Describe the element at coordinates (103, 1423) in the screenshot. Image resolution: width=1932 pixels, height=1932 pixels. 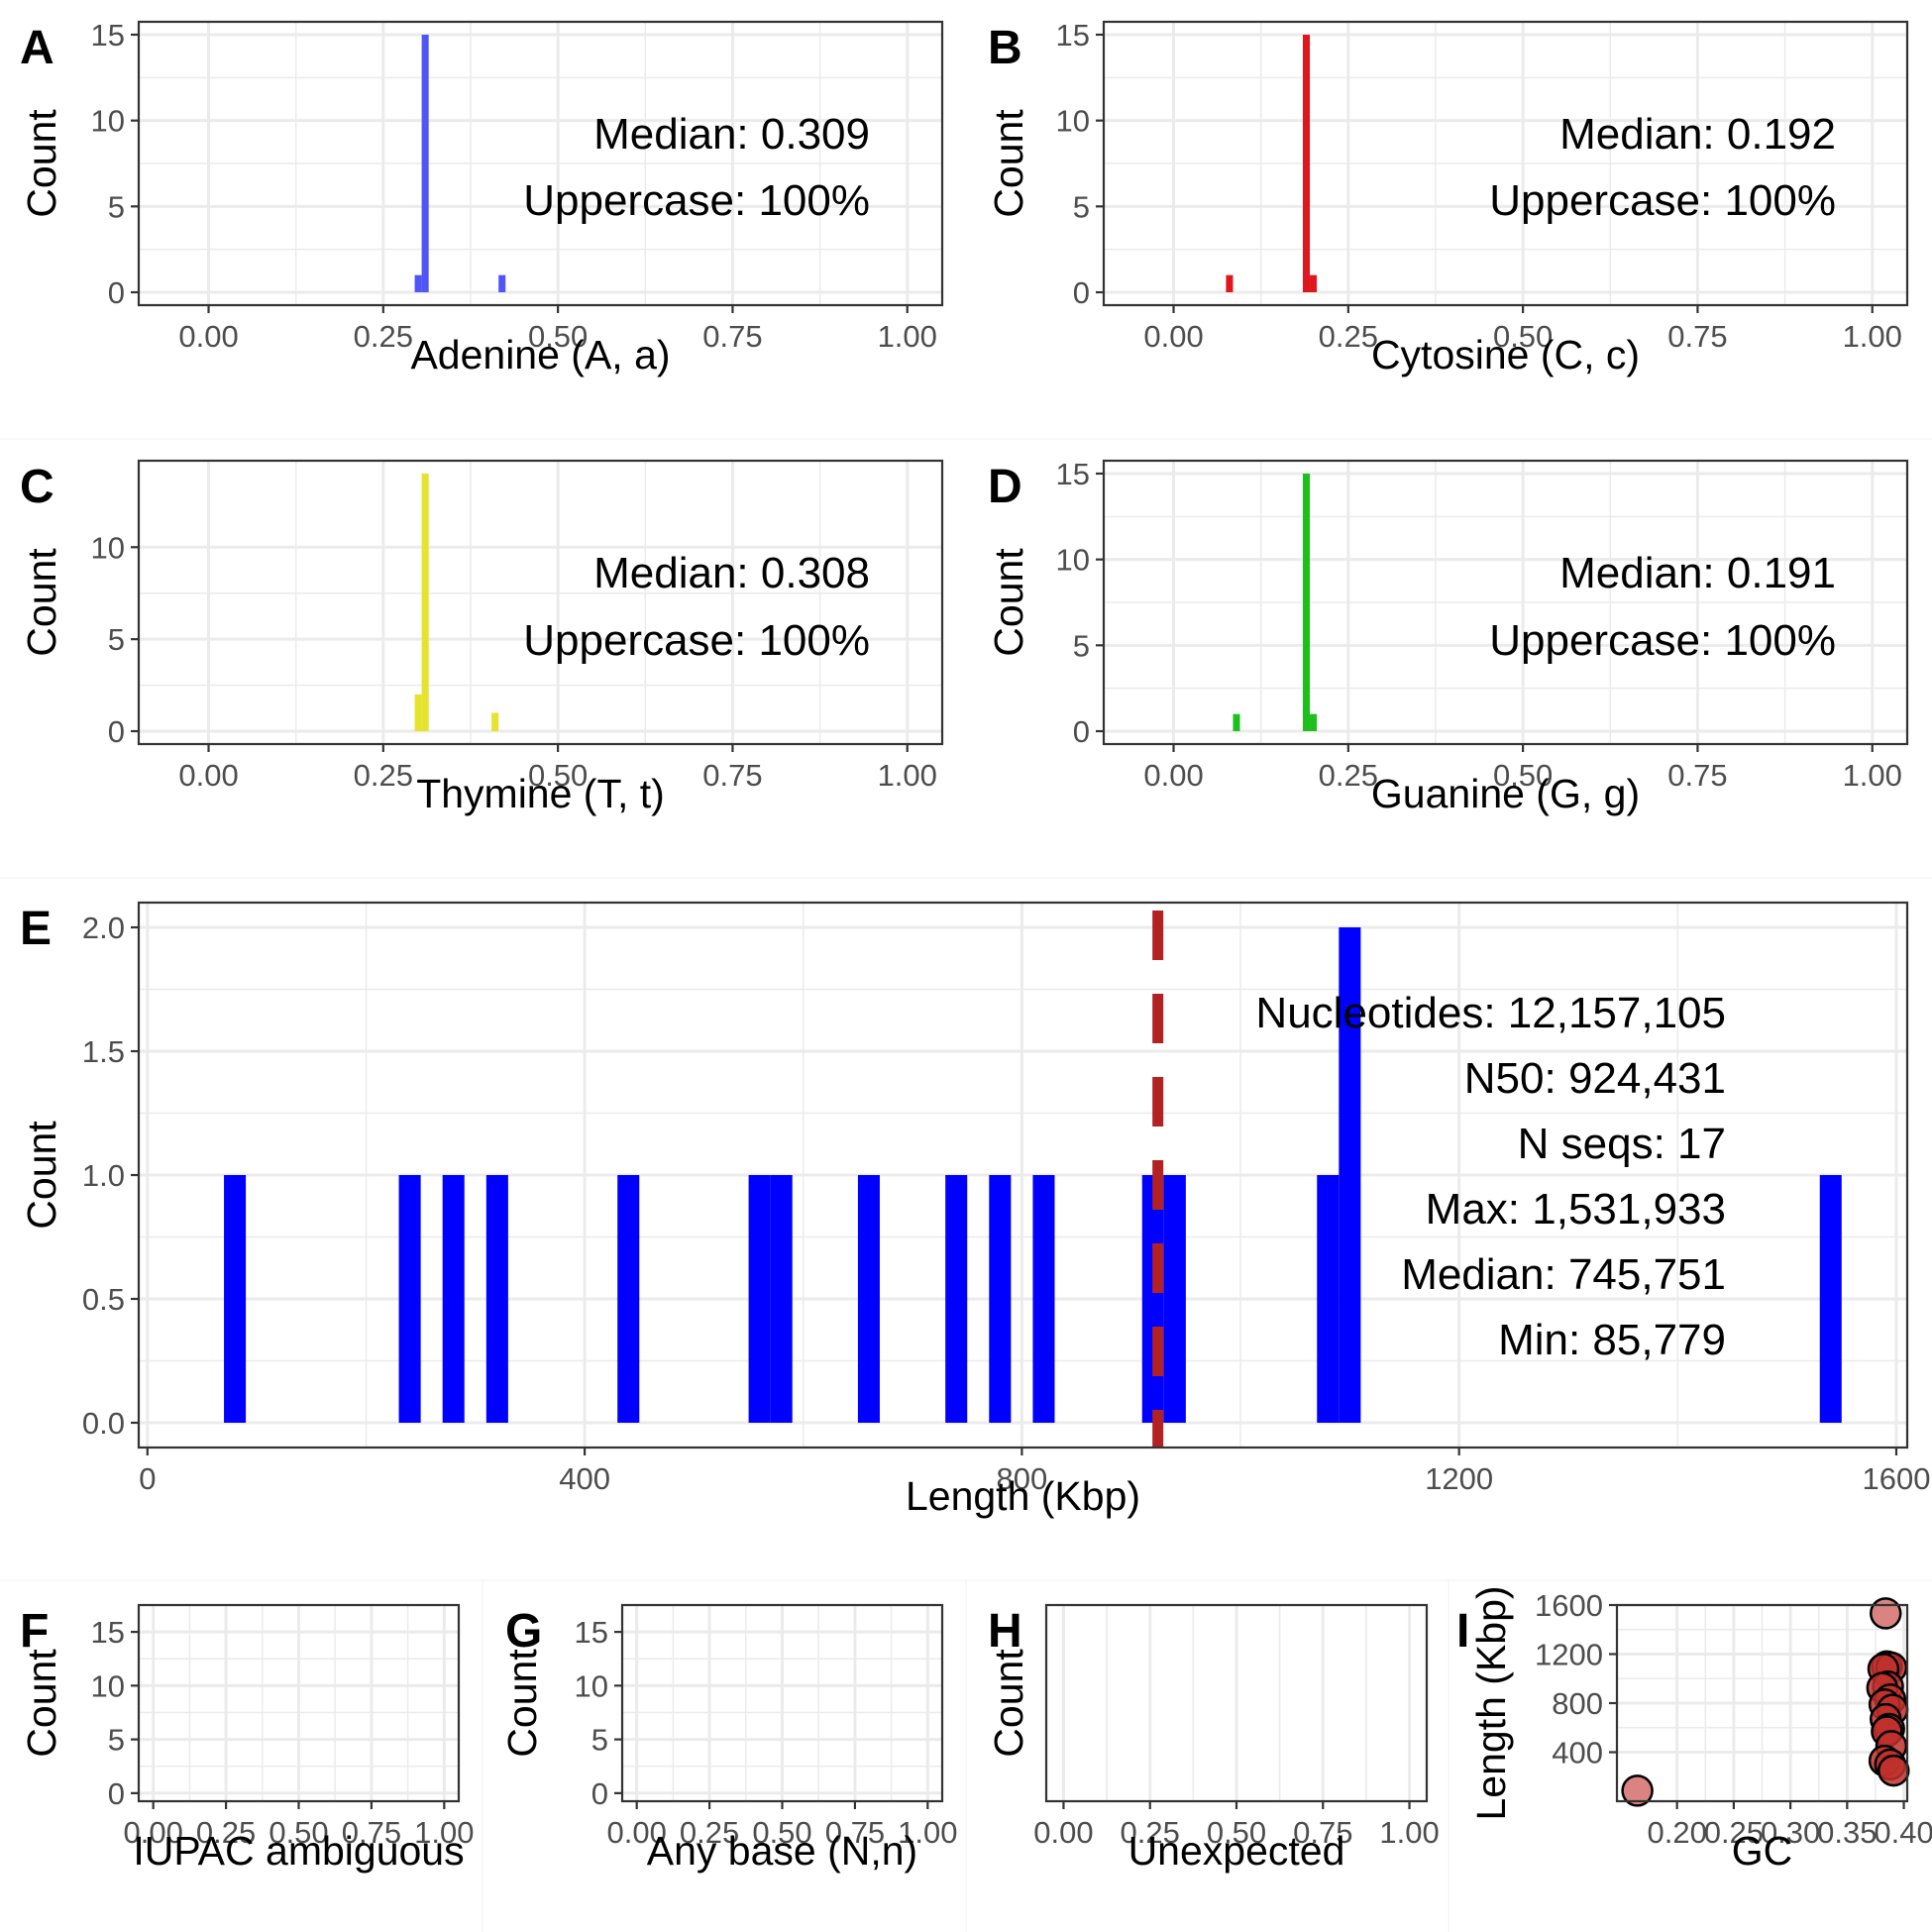
I see `y-tick-label: 0.0` at that location.